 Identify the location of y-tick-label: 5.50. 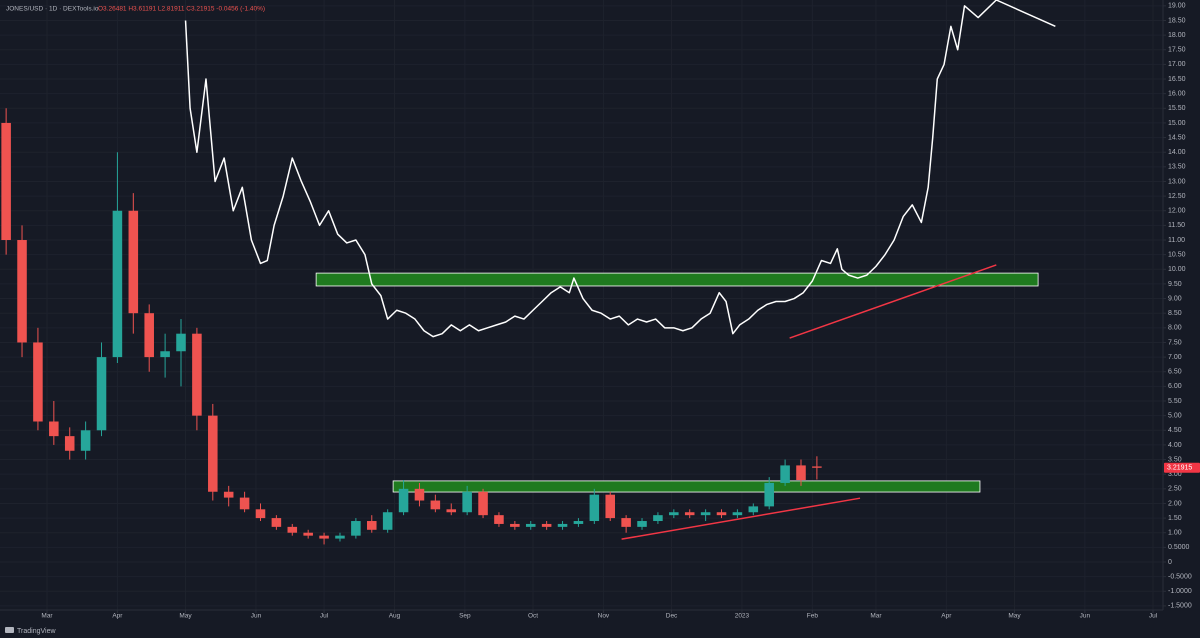
(1175, 401).